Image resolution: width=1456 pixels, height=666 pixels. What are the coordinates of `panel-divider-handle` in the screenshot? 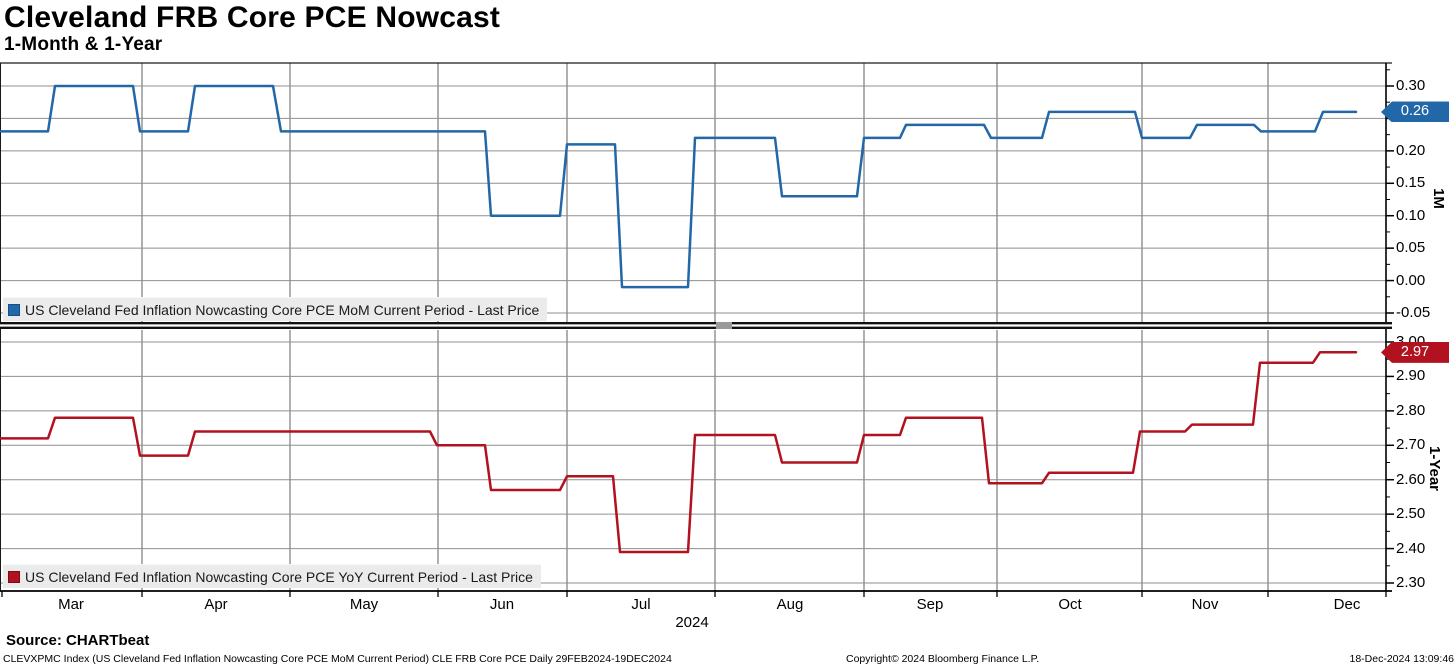 It's located at (724, 325).